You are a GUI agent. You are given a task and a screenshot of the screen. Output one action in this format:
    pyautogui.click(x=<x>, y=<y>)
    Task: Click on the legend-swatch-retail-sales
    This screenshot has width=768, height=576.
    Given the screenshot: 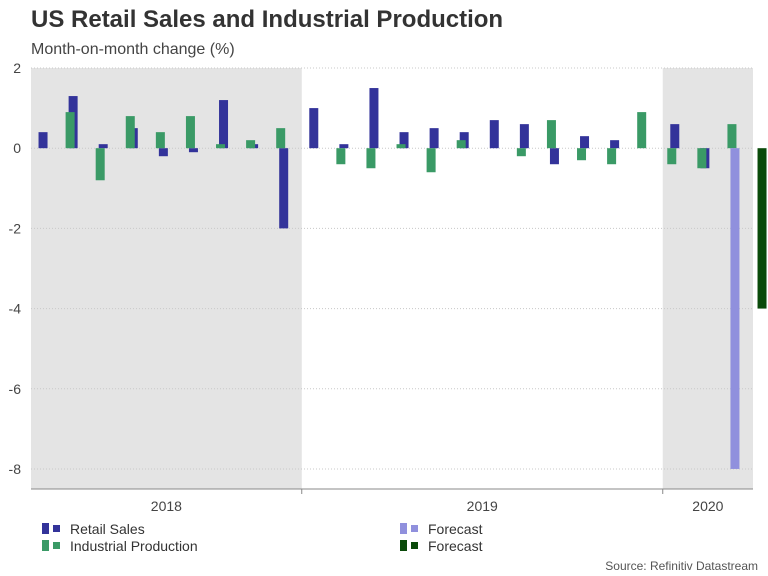 What is the action you would take?
    pyautogui.click(x=45, y=528)
    